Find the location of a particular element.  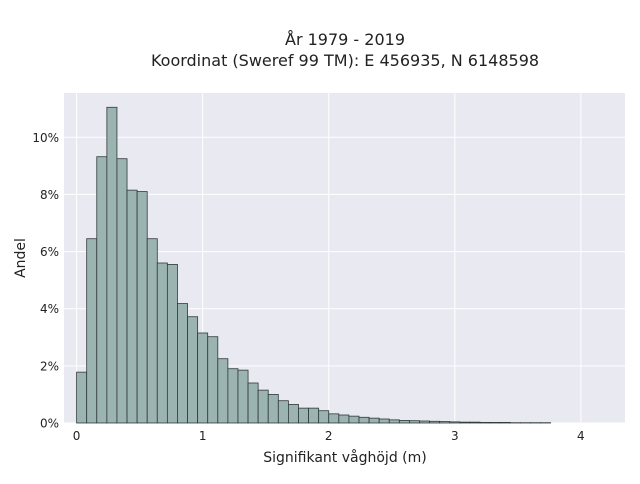

chart-title-line-1: År 1979 - 2019 is located at coordinates (345, 39).